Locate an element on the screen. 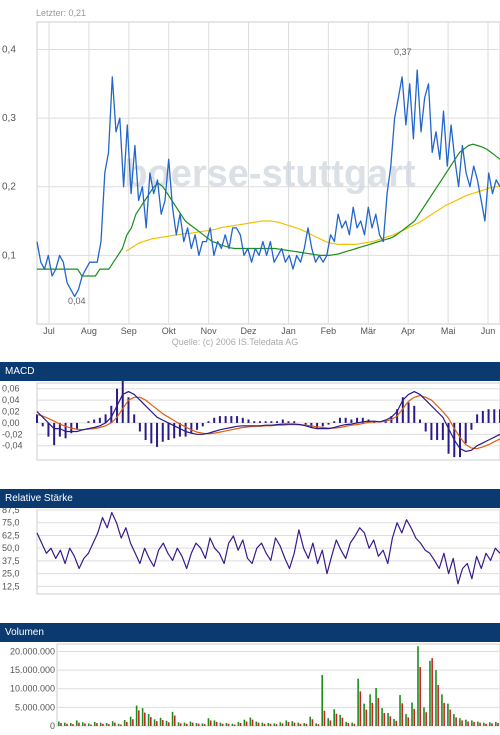 This screenshot has width=500, height=735. y-tick-label: 62,5 is located at coordinates (11, 535).